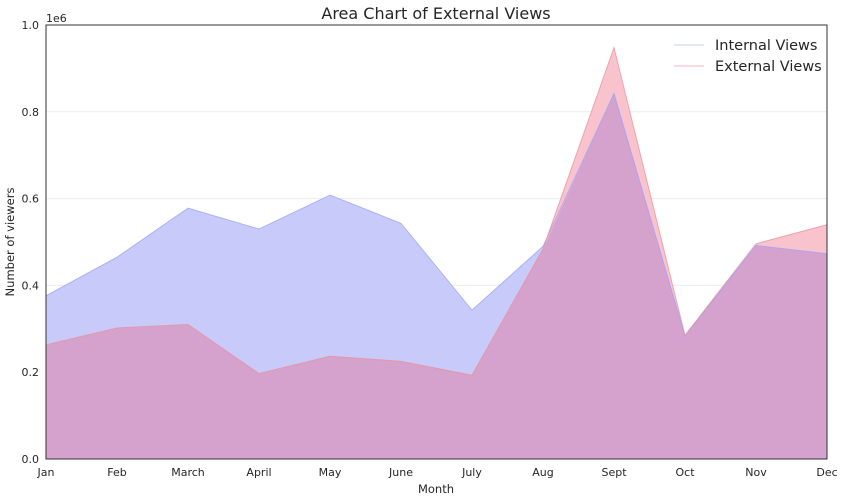 This screenshot has width=844, height=504. What do you see at coordinates (116, 472) in the screenshot?
I see `x-tick-label: Feb` at bounding box center [116, 472].